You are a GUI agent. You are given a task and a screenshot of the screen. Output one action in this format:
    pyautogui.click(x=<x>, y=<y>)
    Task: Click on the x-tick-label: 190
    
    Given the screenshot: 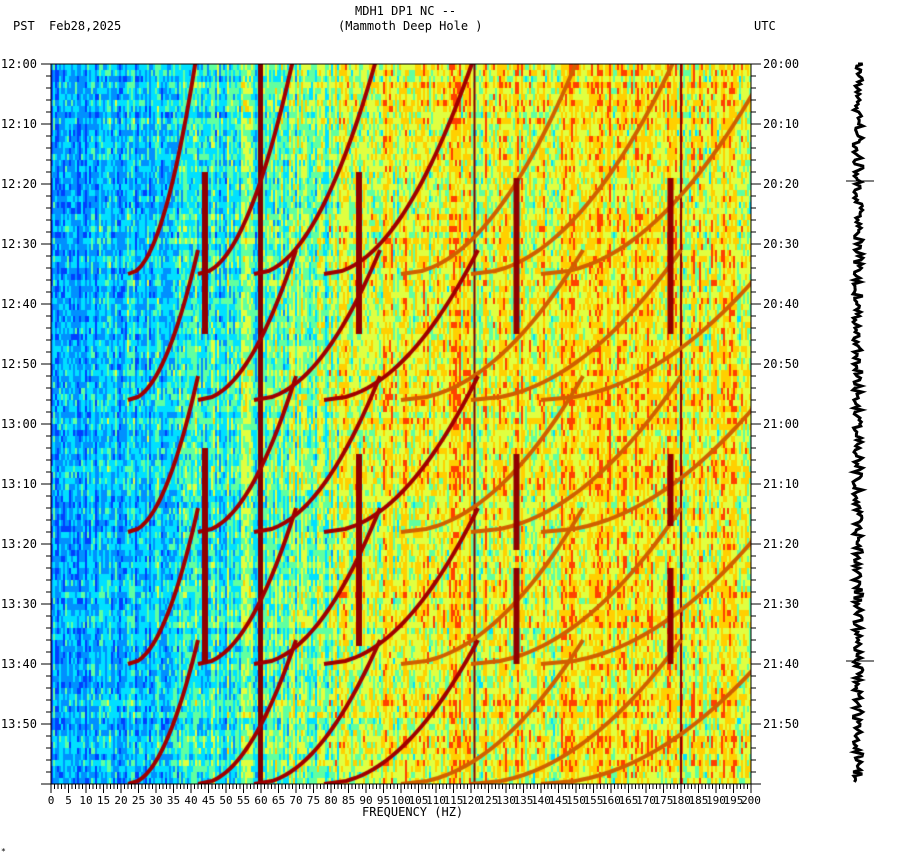 What is the action you would take?
    pyautogui.click(x=716, y=800)
    